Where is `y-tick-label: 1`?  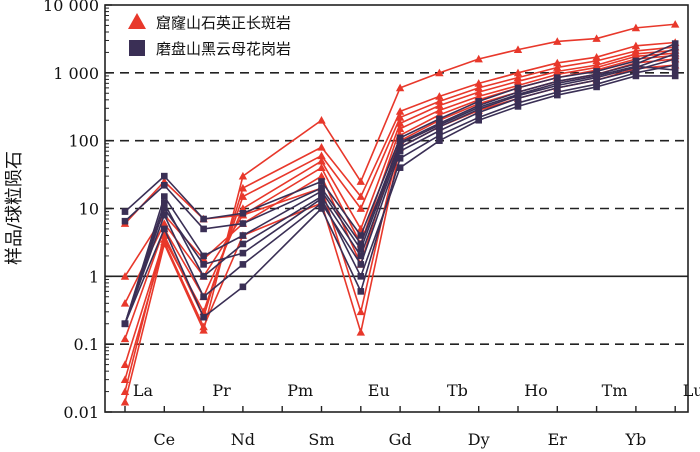 y-tick-label: 1 is located at coordinates (94, 276).